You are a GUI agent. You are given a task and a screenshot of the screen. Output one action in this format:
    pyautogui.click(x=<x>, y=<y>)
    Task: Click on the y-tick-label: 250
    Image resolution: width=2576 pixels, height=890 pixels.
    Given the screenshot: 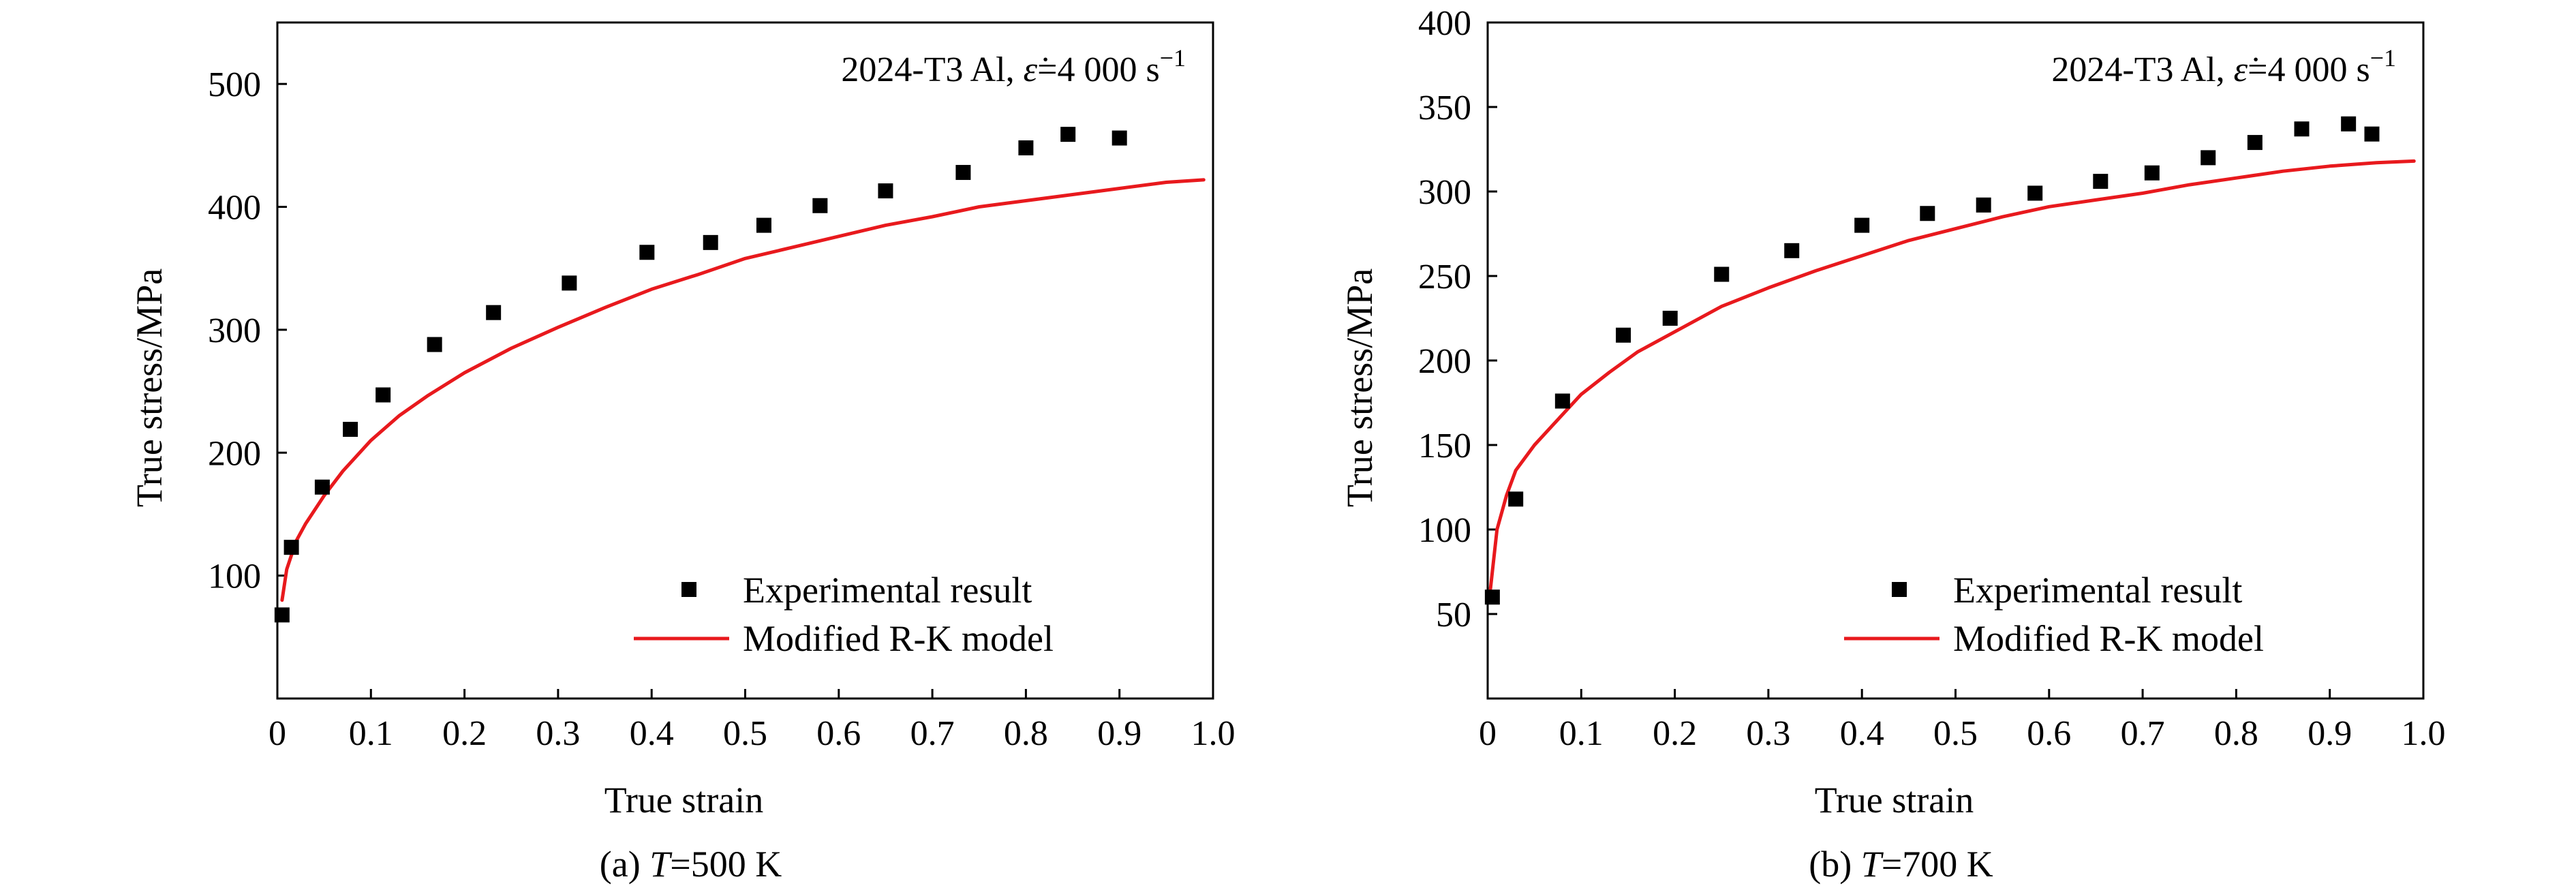 What is the action you would take?
    pyautogui.click(x=1444, y=277)
    